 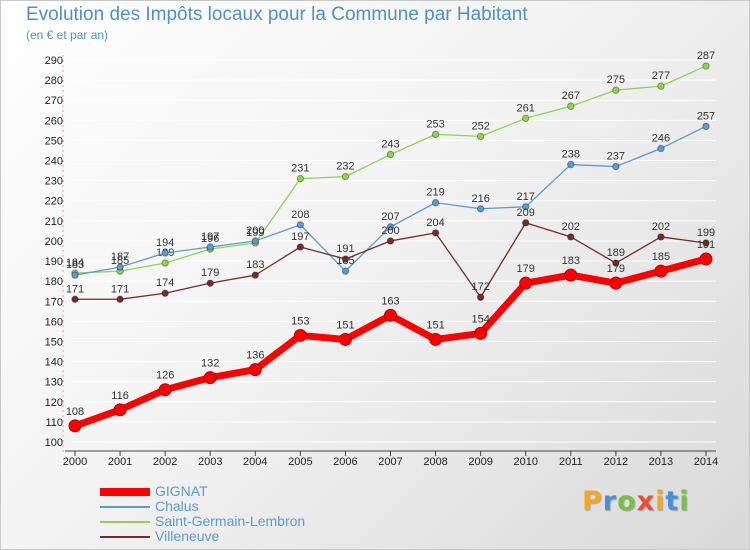 I want to click on y-tick-label: 130, so click(x=54, y=383).